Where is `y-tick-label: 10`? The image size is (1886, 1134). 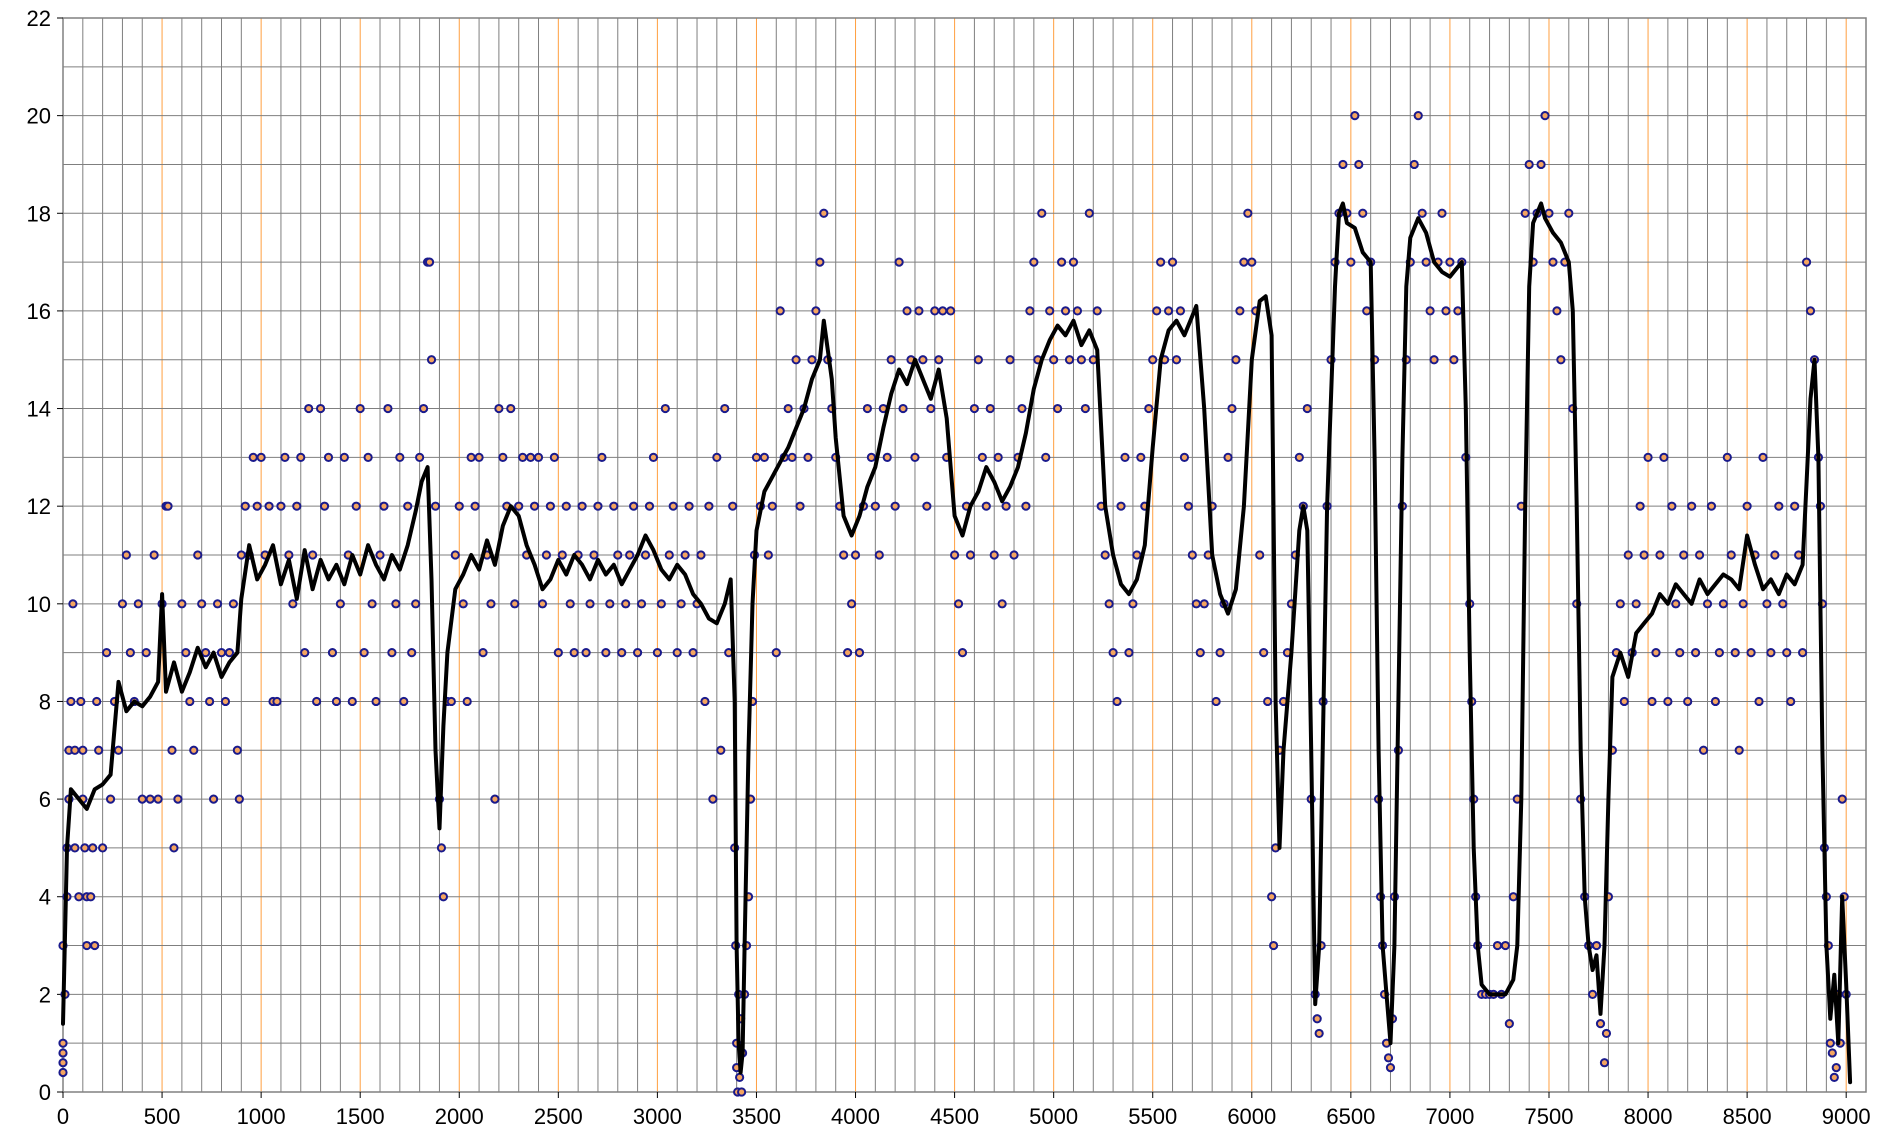 y-tick-label: 10 is located at coordinates (39, 604).